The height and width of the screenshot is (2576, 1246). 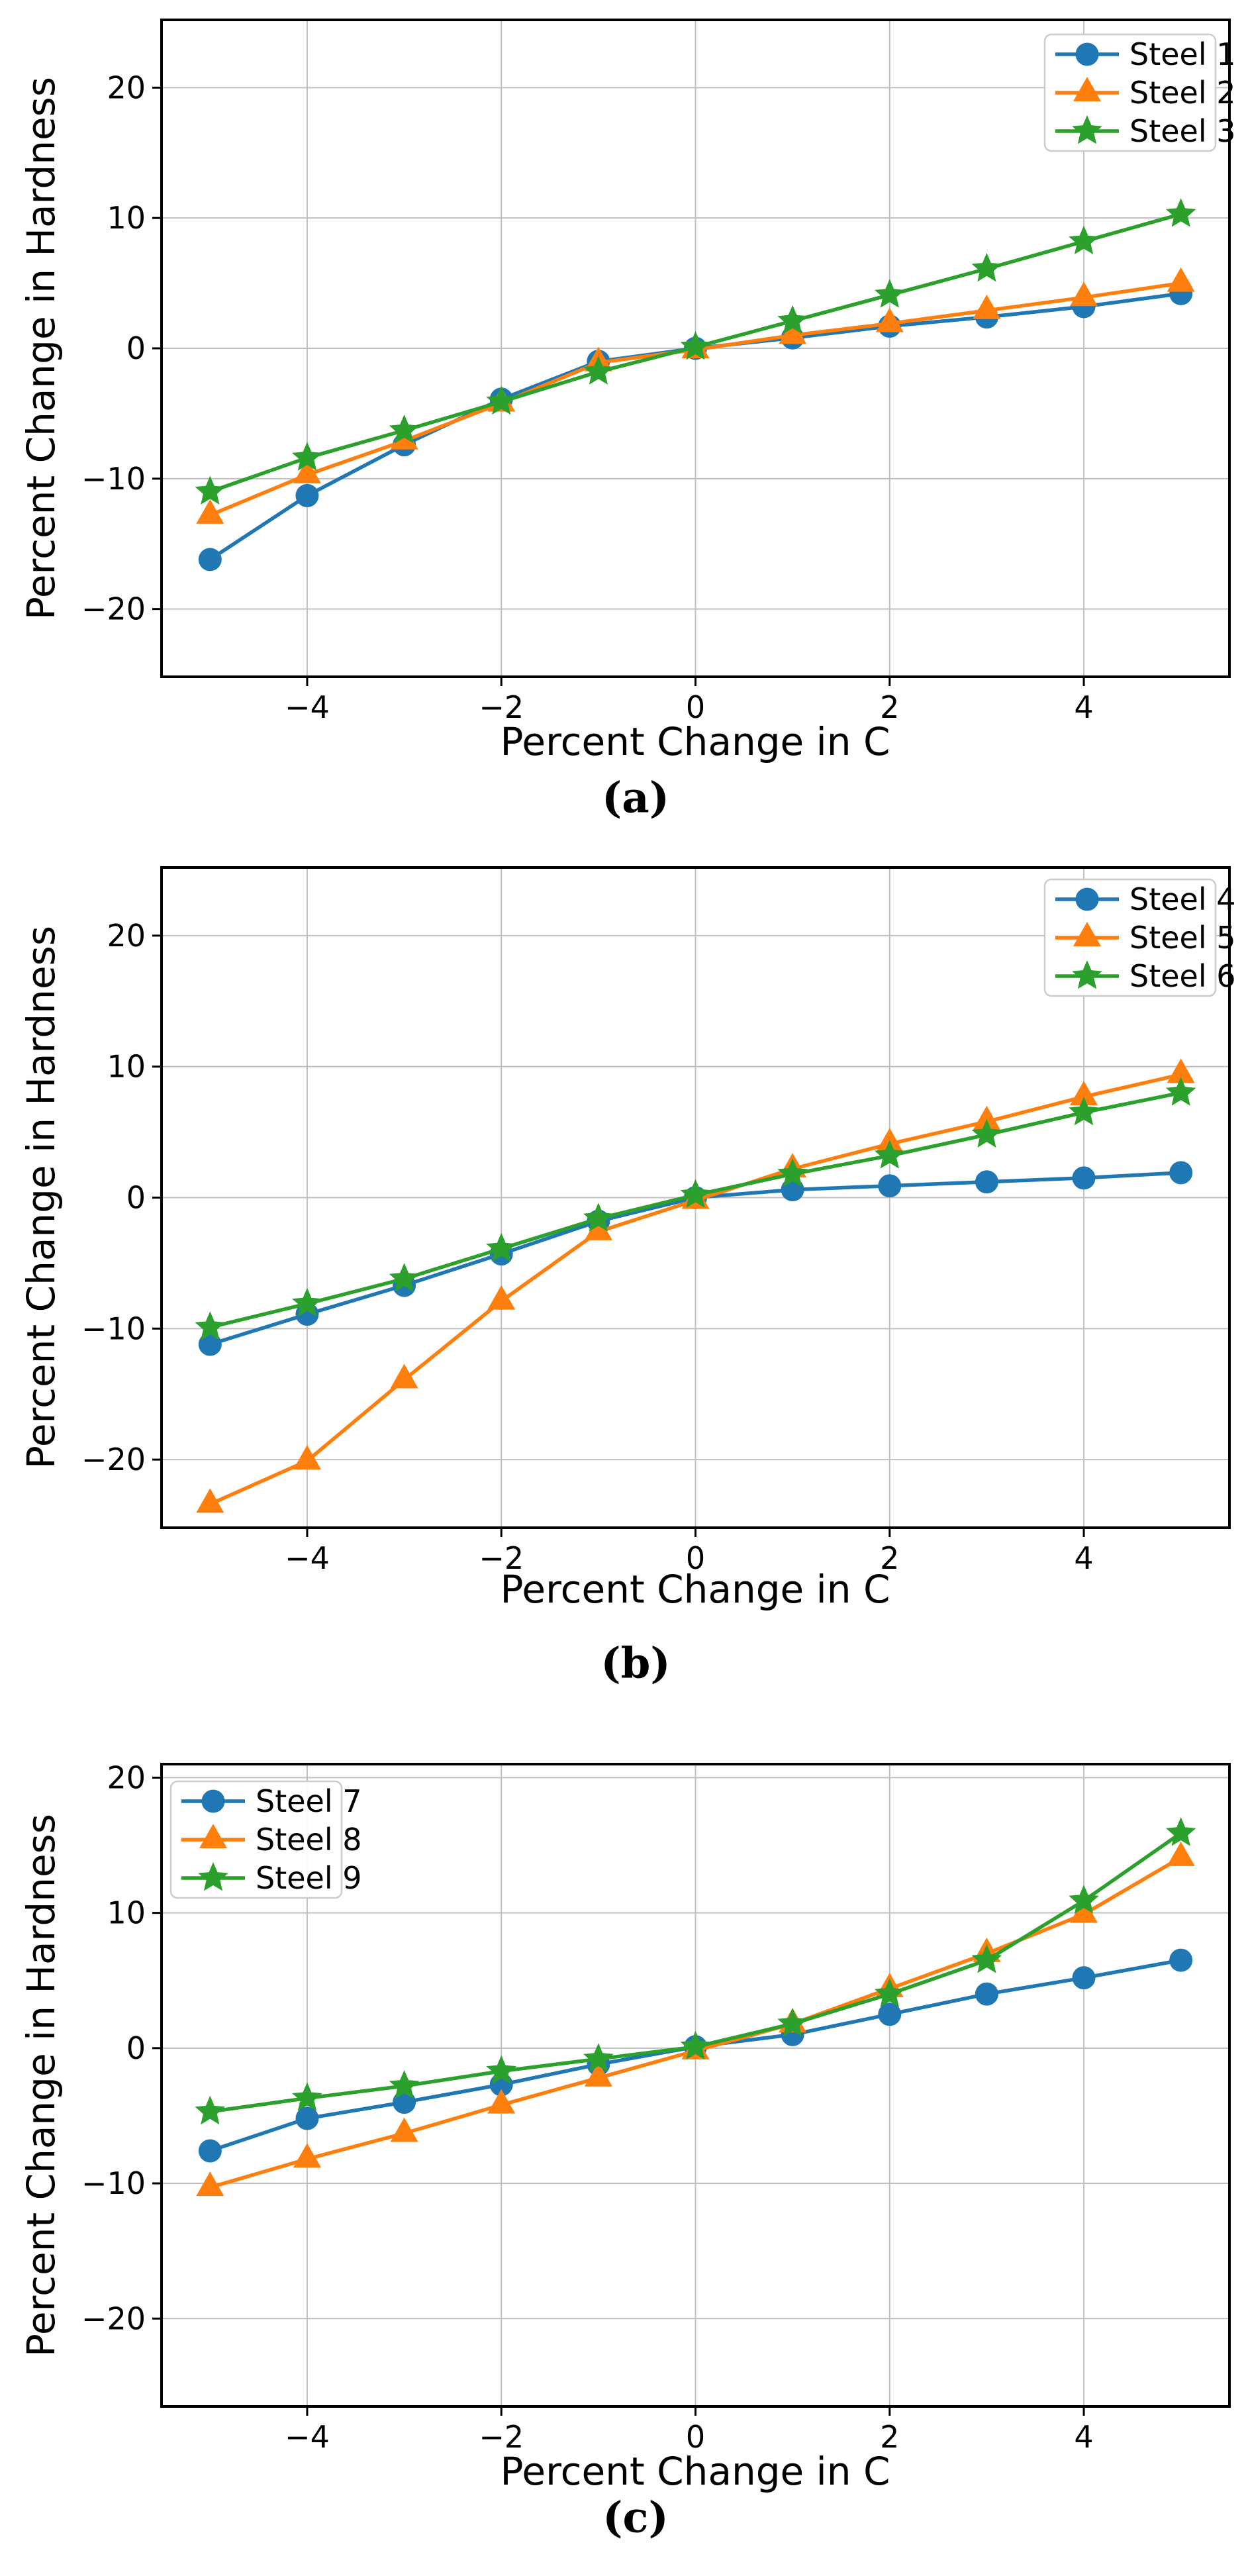 What do you see at coordinates (635, 2518) in the screenshot?
I see `caption-c: (c)` at bounding box center [635, 2518].